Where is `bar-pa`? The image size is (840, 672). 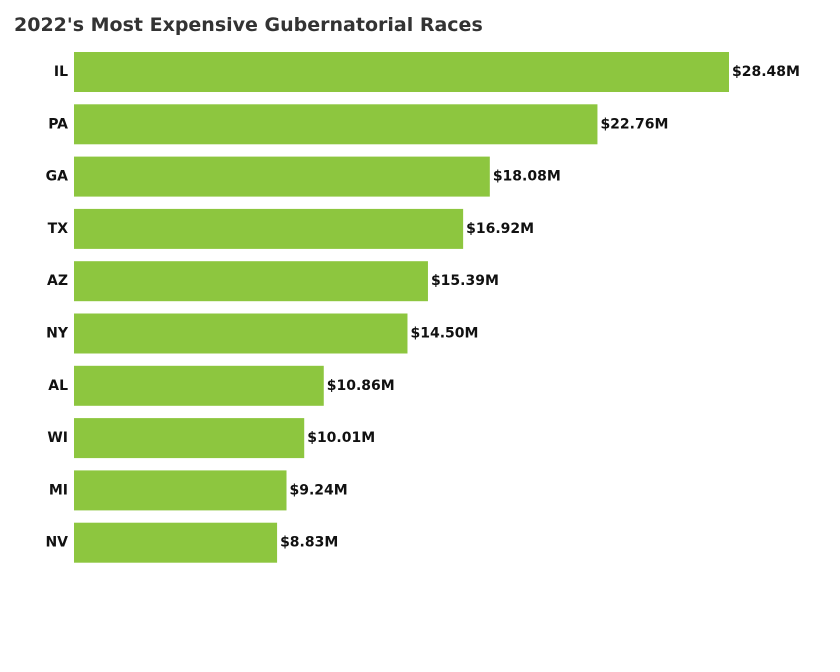 bar-pa is located at coordinates (336, 124).